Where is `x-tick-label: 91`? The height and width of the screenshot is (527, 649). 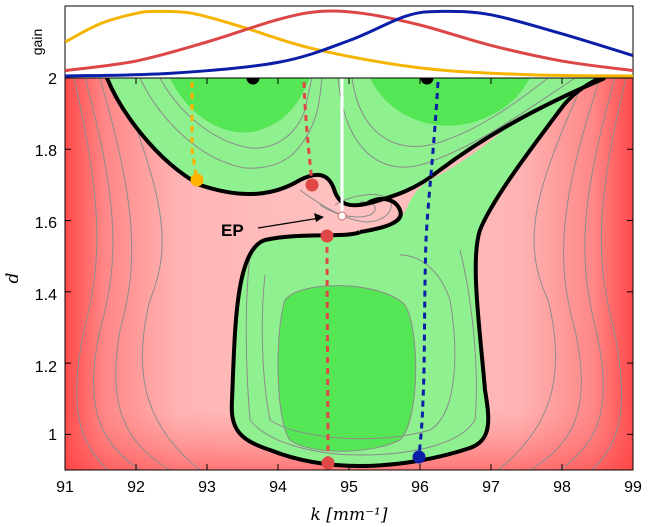
x-tick-label: 91 is located at coordinates (65, 487).